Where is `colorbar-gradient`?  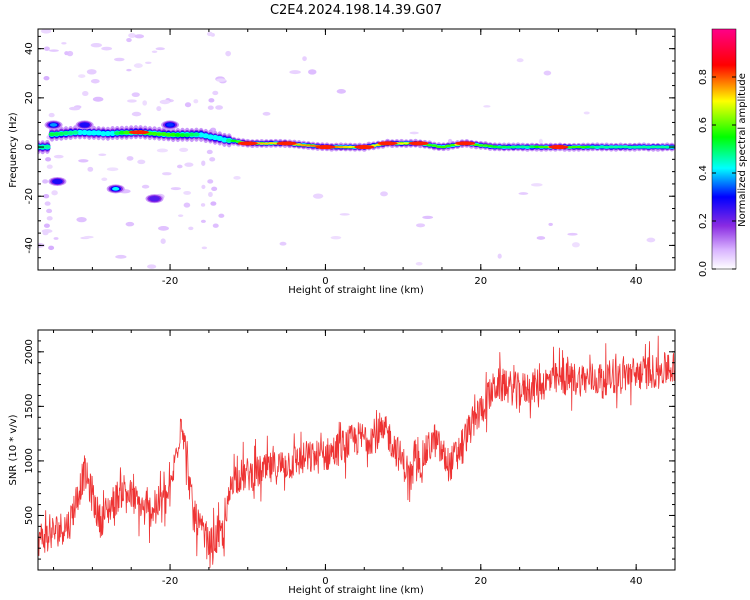 colorbar-gradient is located at coordinates (724, 149).